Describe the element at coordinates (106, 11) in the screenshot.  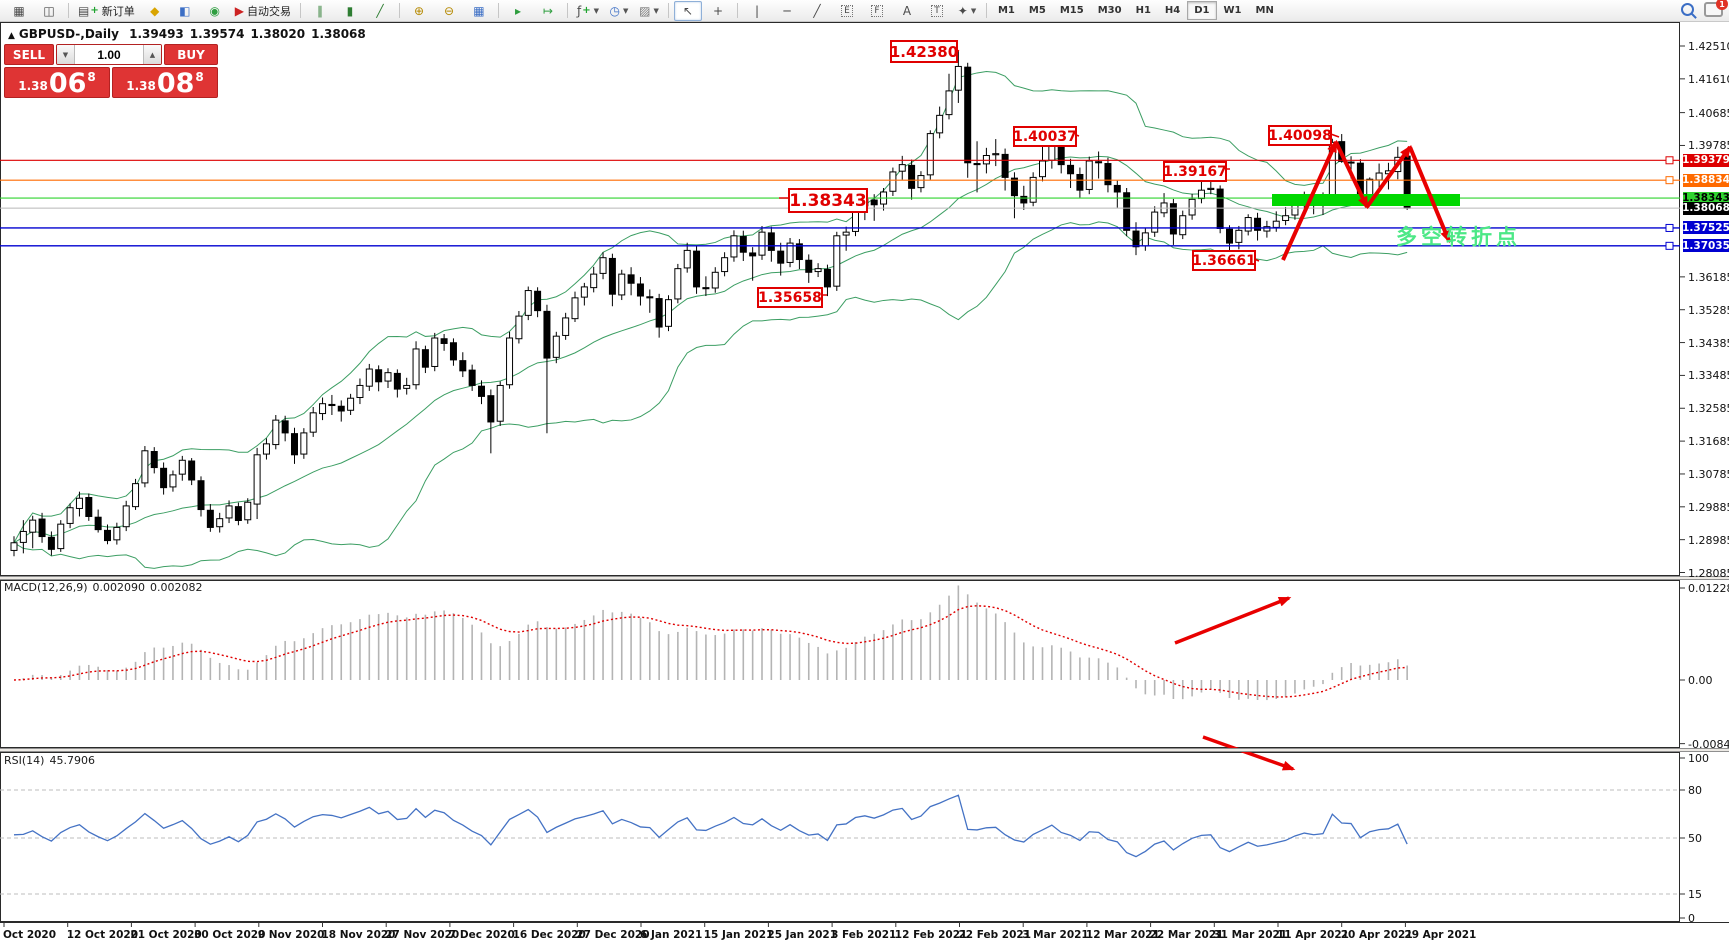
I see `new-order-button: ▤ + 新订单` at that location.